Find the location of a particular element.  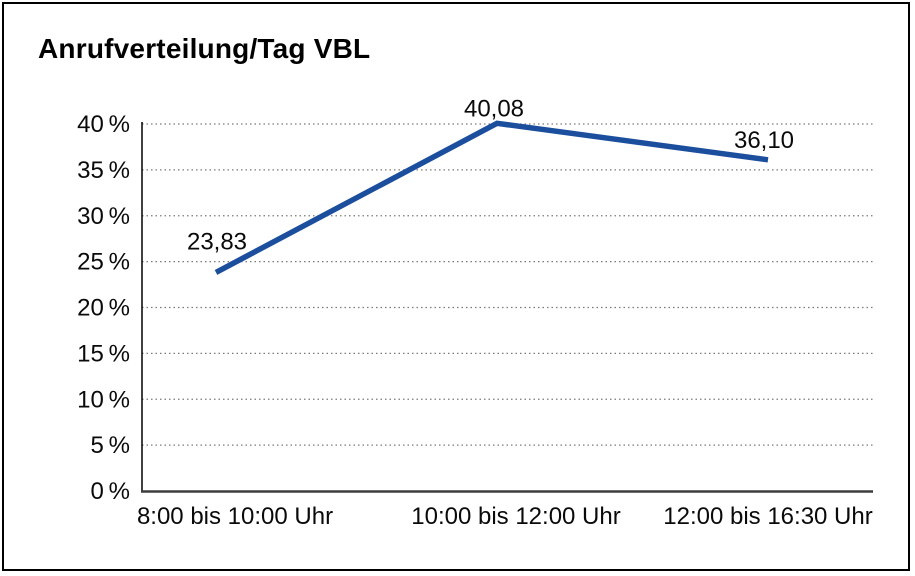

y-tick-label-5: 5 % is located at coordinates (111, 445).